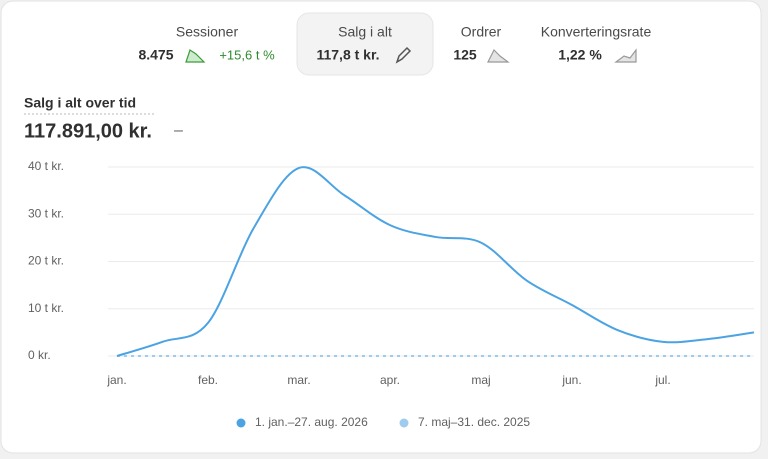 The width and height of the screenshot is (768, 459). What do you see at coordinates (80, 103) in the screenshot?
I see `chart-title: Salg i alt over tid` at bounding box center [80, 103].